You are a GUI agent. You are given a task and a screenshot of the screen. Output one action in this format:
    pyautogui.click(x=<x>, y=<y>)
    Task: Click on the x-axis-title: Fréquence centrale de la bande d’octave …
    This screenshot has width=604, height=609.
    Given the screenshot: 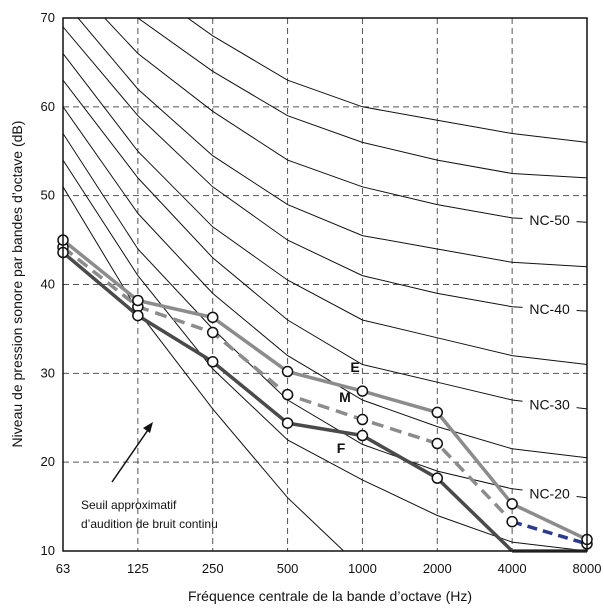 What is the action you would take?
    pyautogui.click(x=330, y=596)
    